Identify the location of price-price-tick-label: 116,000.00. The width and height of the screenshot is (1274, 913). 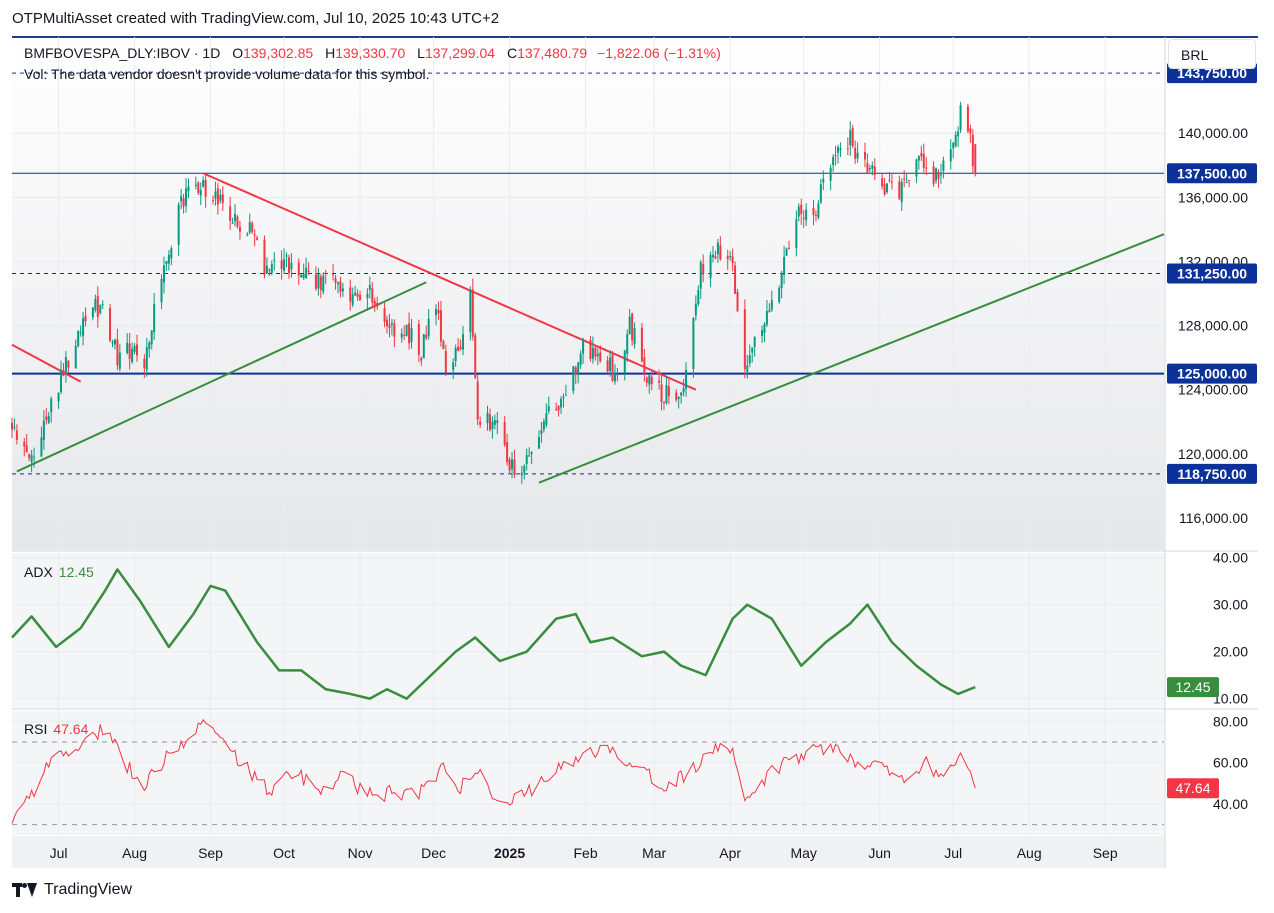
(1213, 518).